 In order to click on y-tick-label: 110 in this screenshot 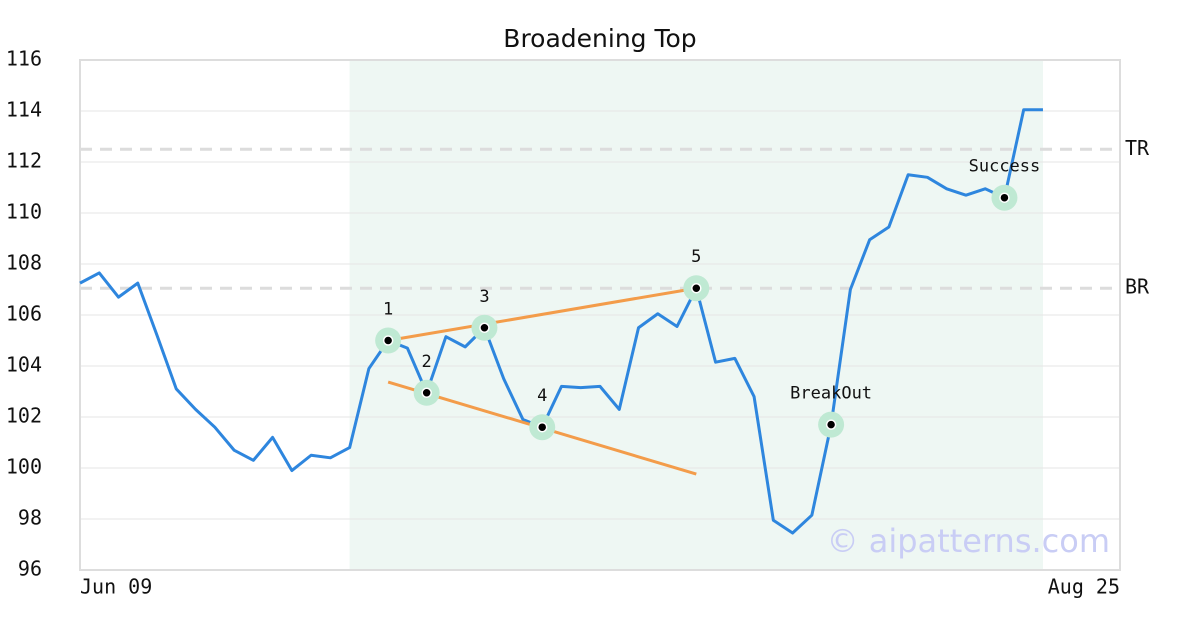, I will do `click(24, 212)`.